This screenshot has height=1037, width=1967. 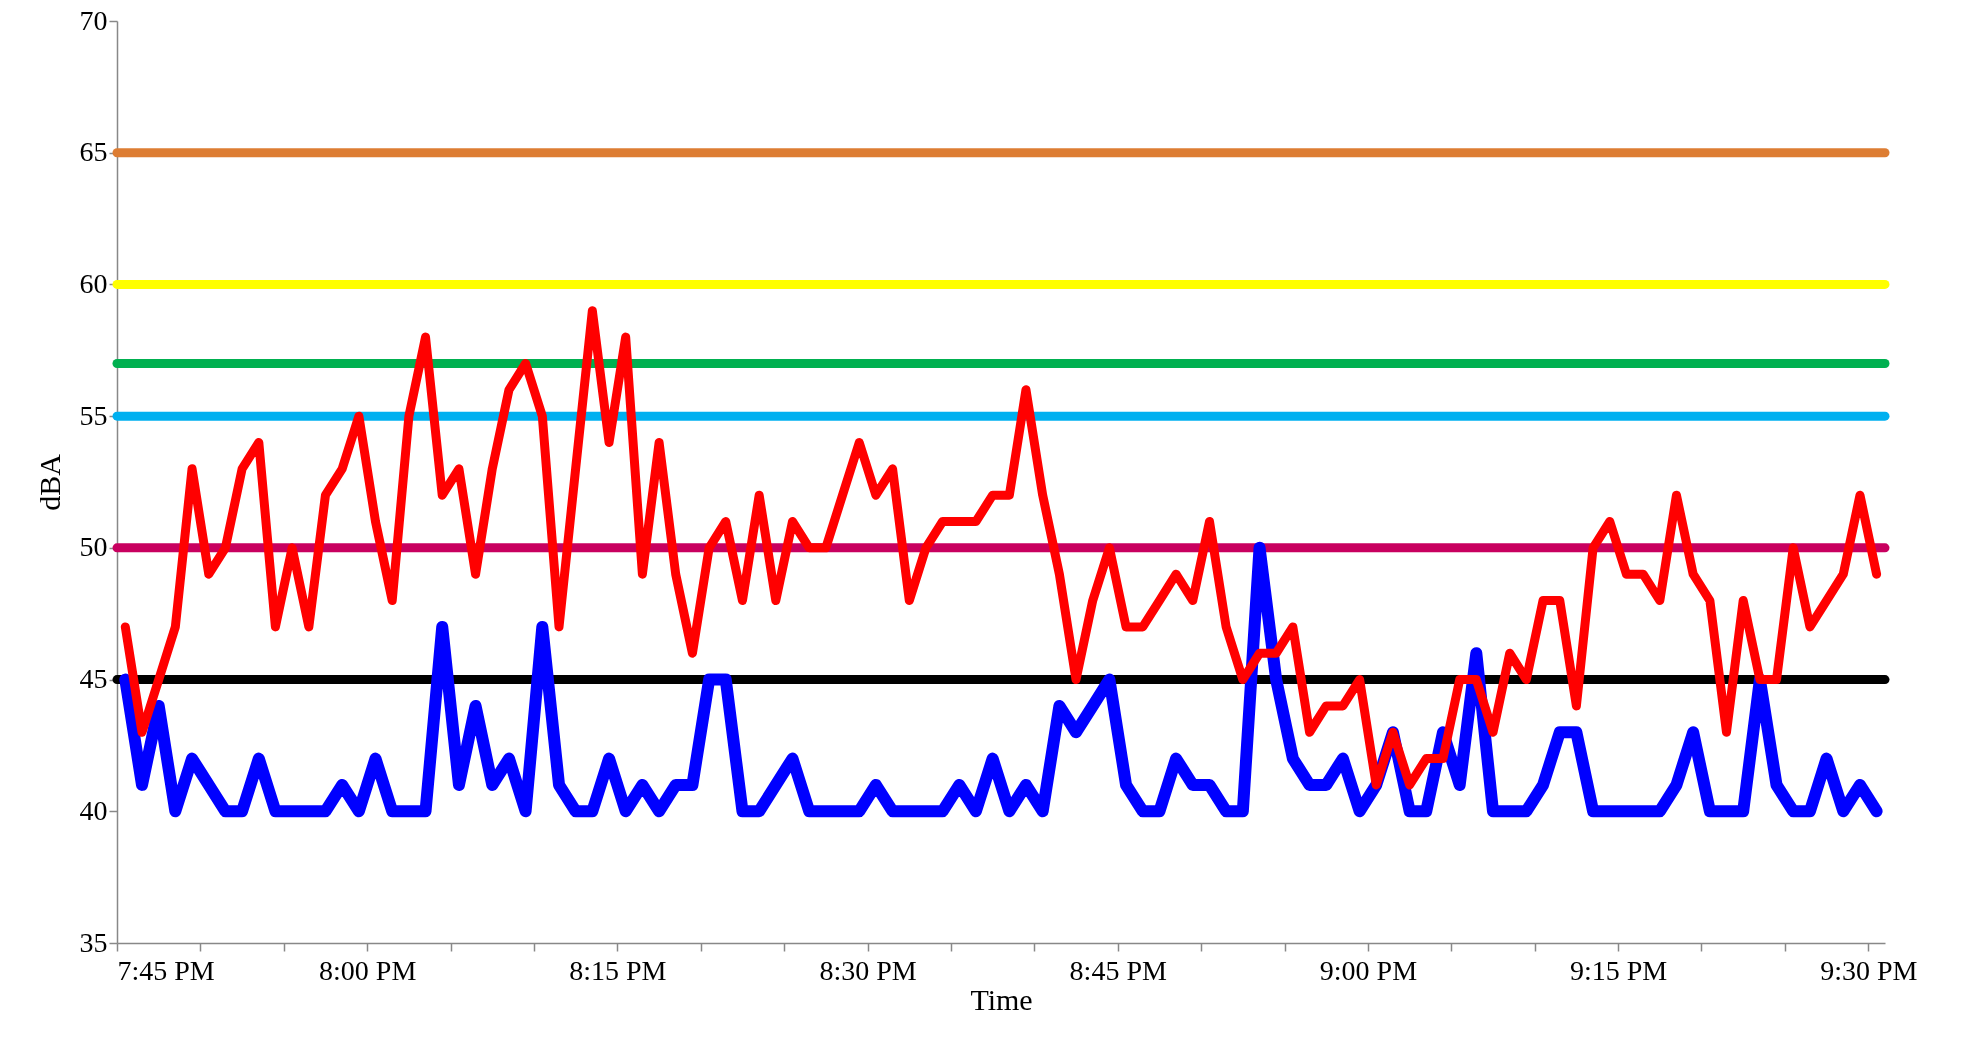 I want to click on y-tick-label: 65, so click(x=93, y=152).